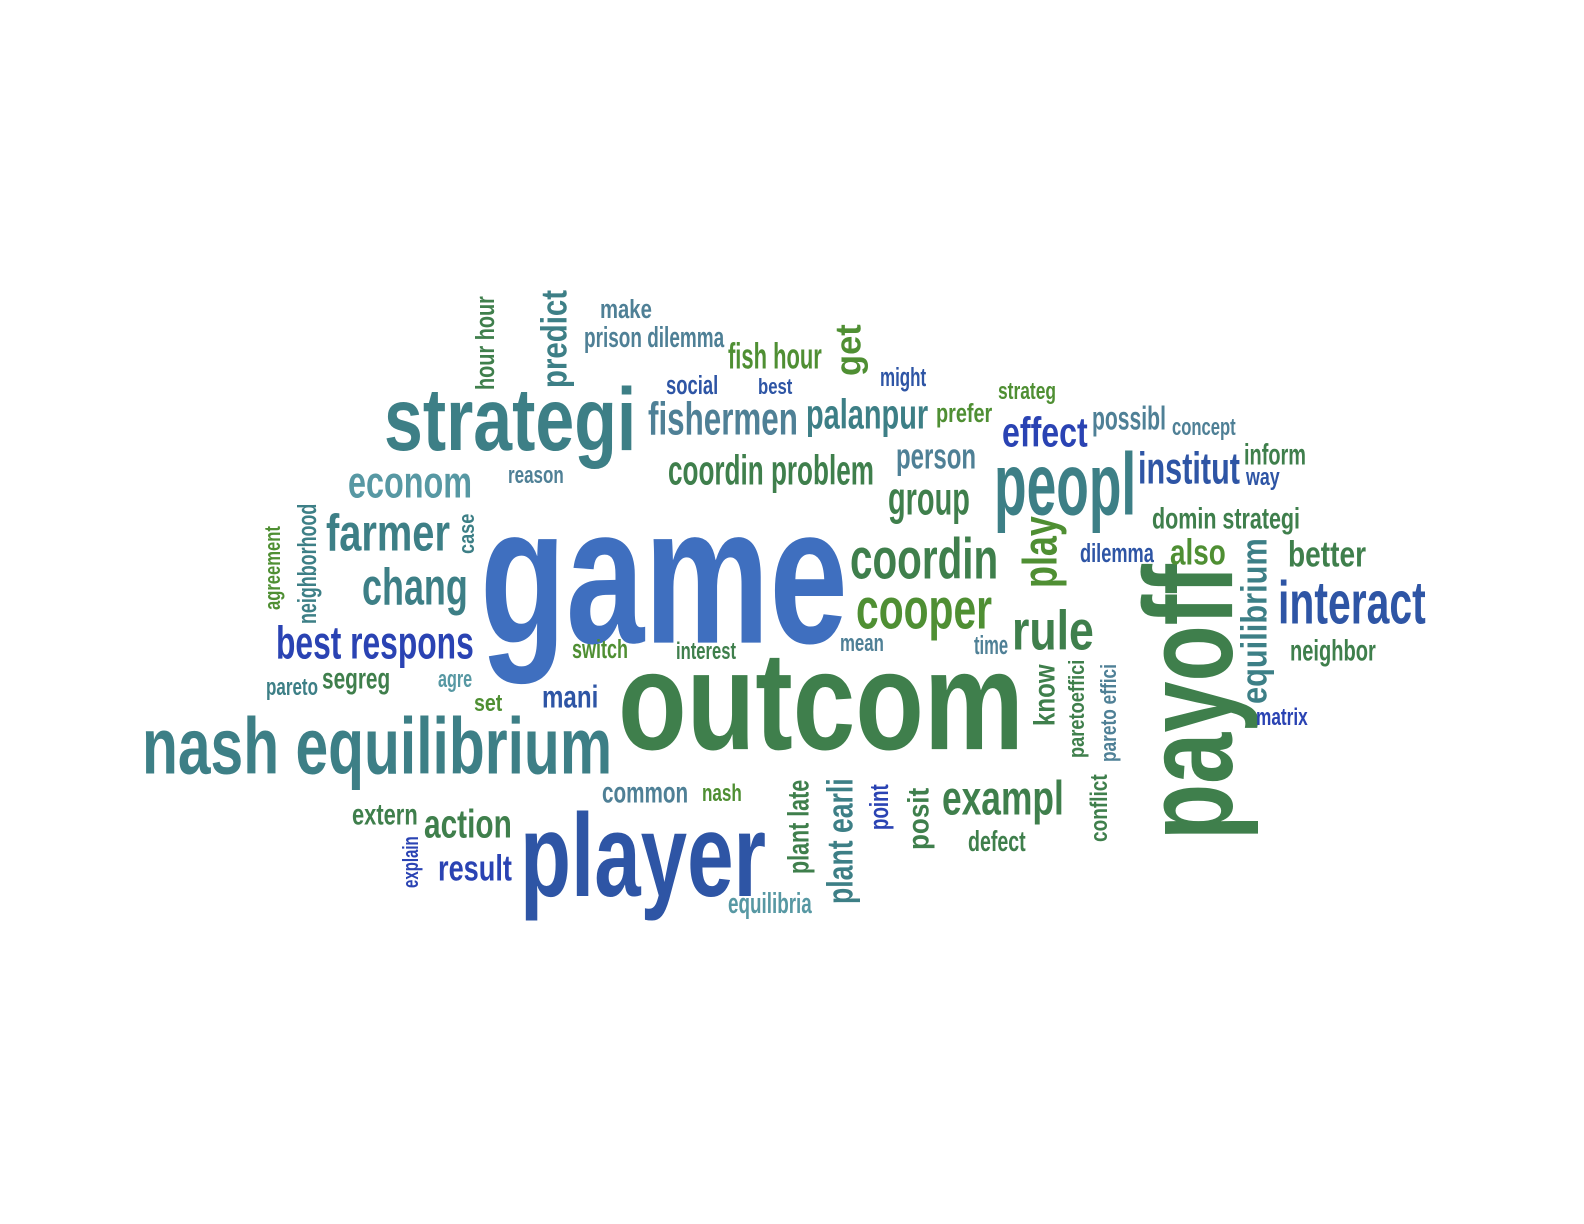  What do you see at coordinates (468, 823) in the screenshot?
I see `word-action: action` at bounding box center [468, 823].